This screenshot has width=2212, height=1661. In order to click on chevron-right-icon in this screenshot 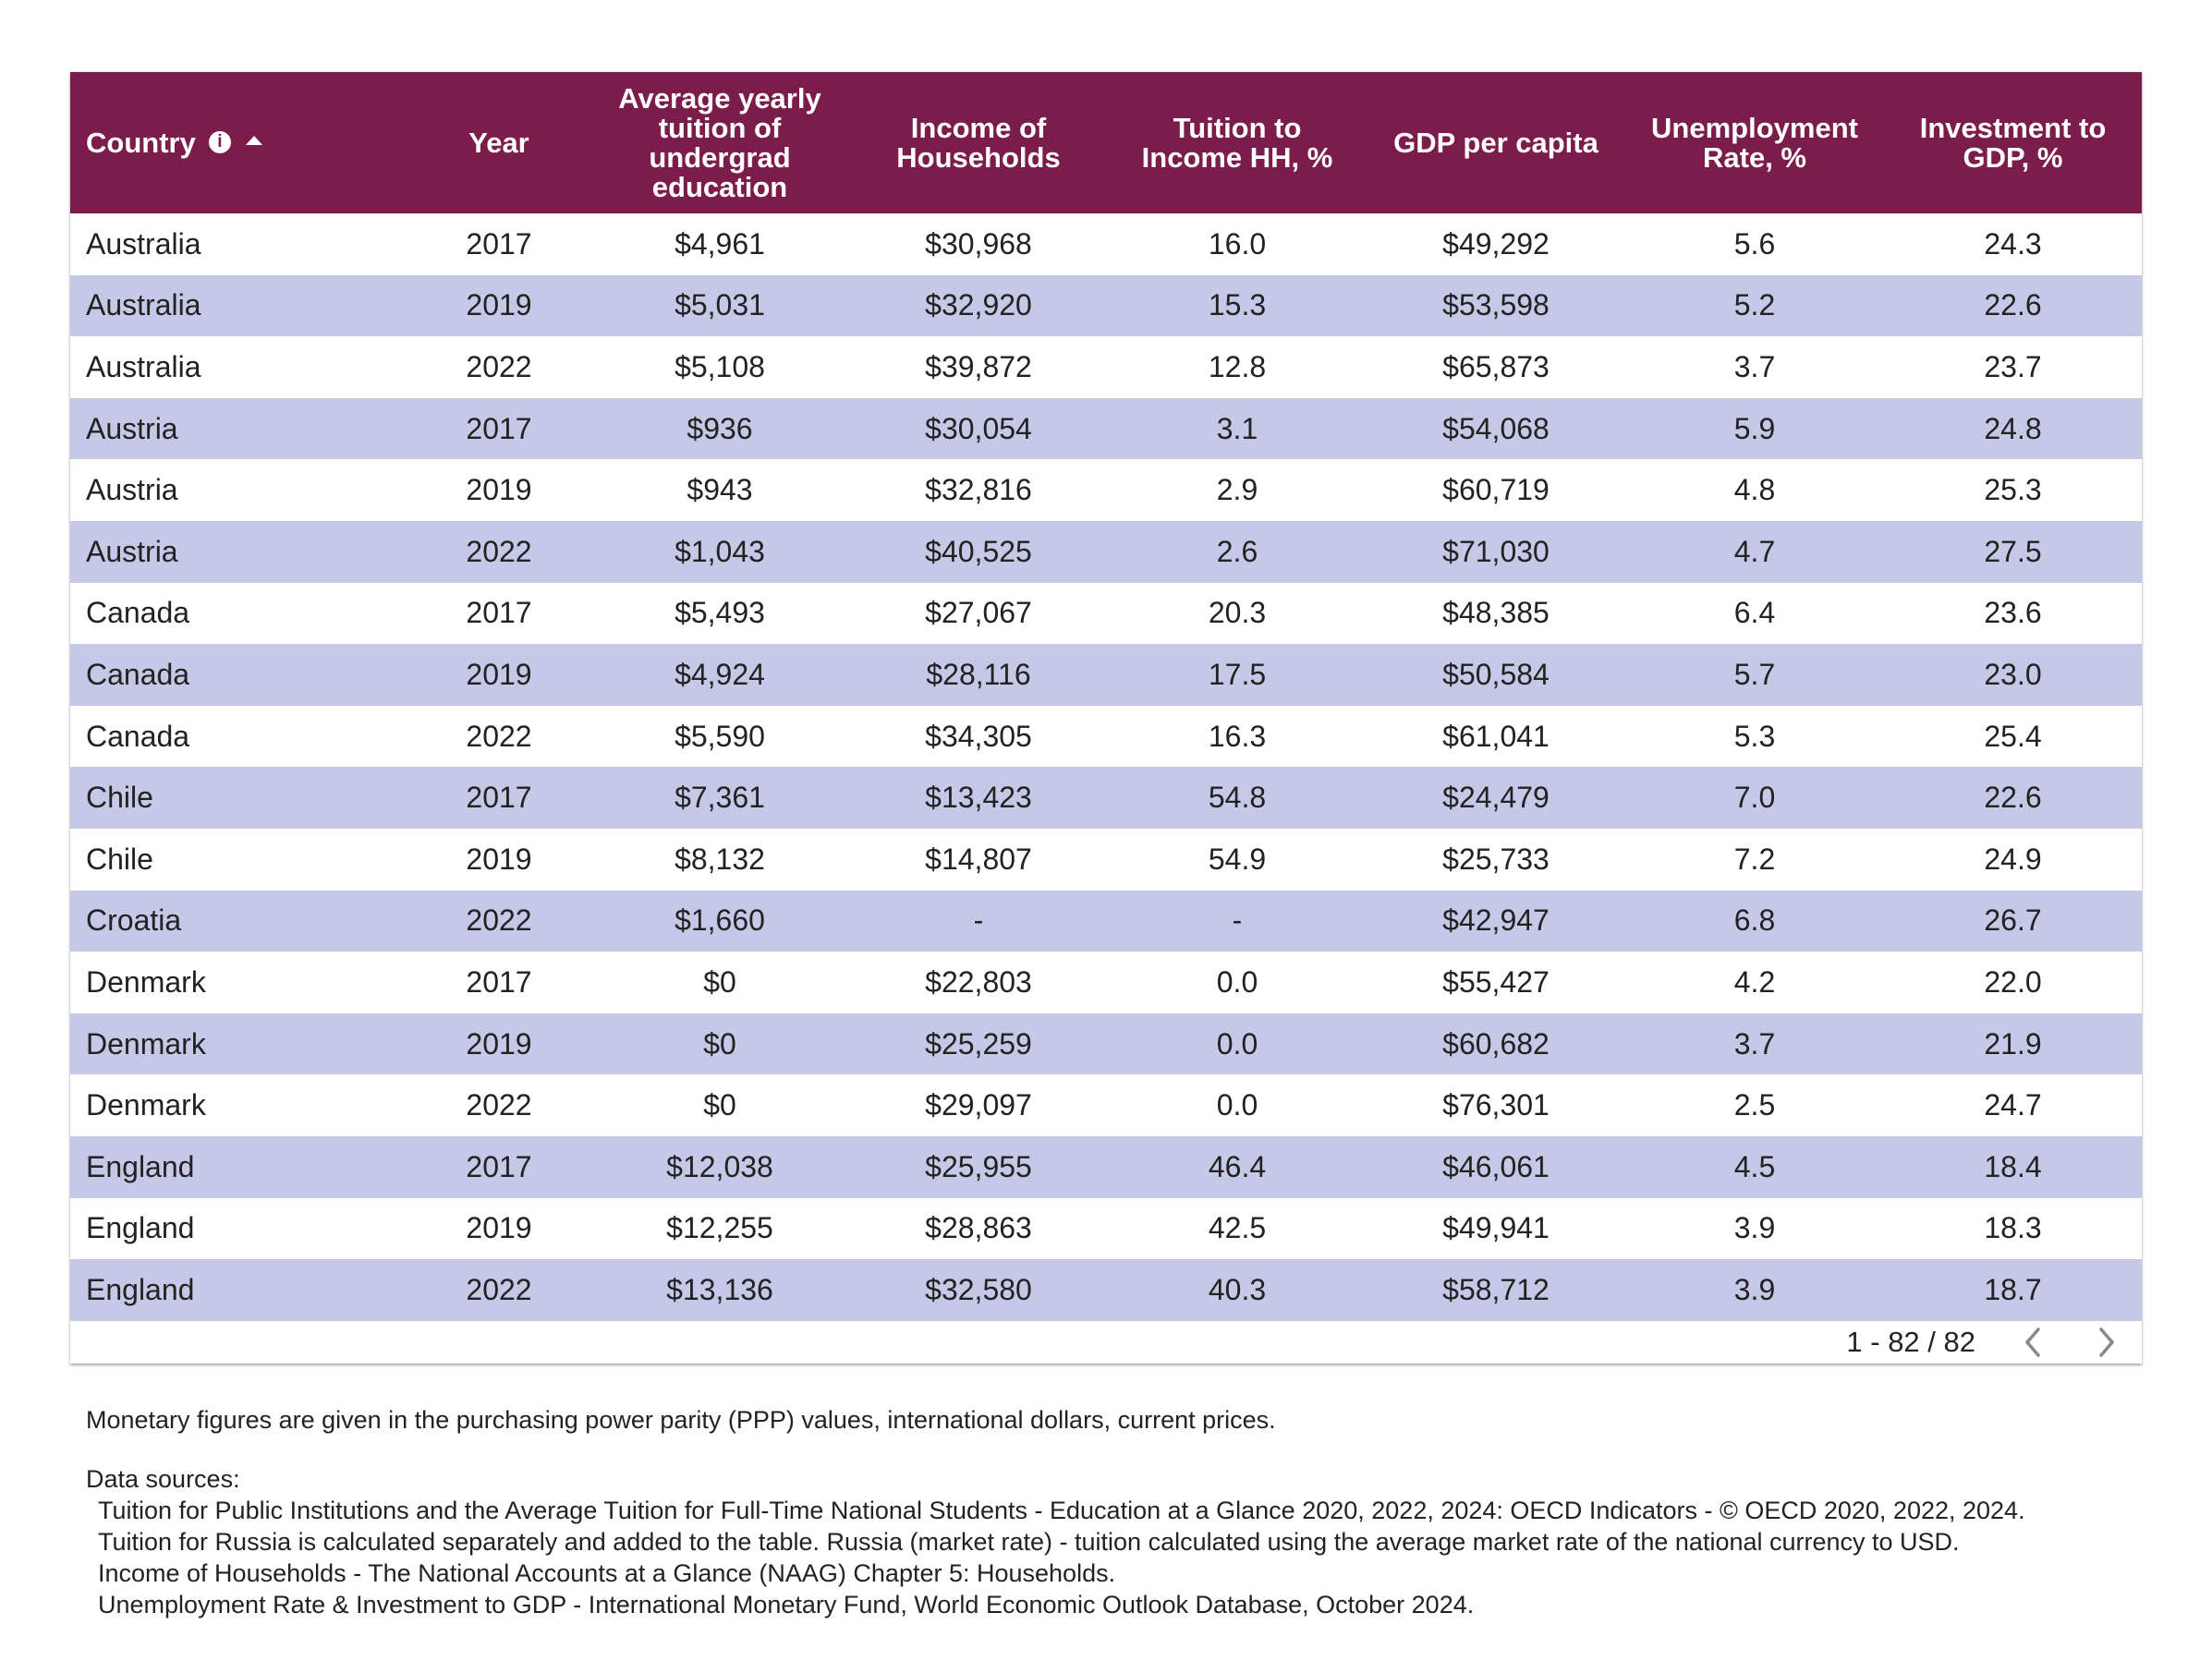, I will do `click(2106, 1342)`.